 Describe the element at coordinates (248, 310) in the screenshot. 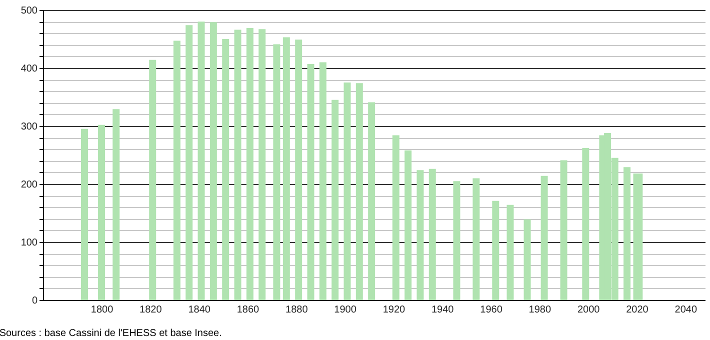

I see `x-tick-label: 1860` at that location.